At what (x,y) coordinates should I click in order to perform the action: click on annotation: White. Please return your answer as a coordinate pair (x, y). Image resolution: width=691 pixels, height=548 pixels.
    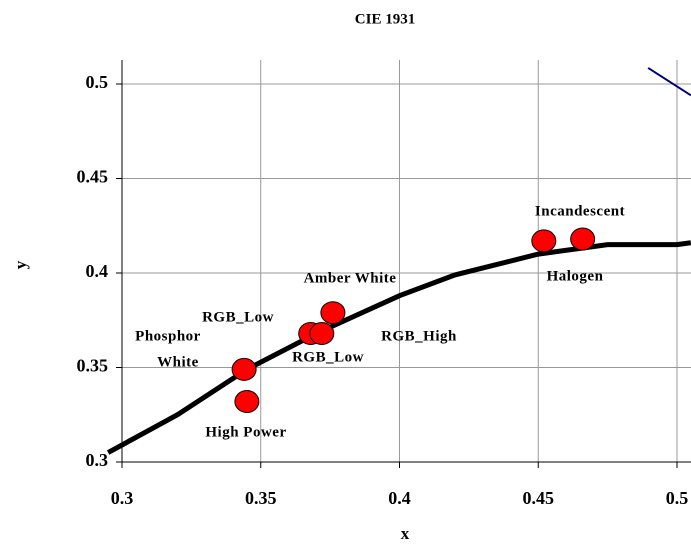
    Looking at the image, I should click on (178, 362).